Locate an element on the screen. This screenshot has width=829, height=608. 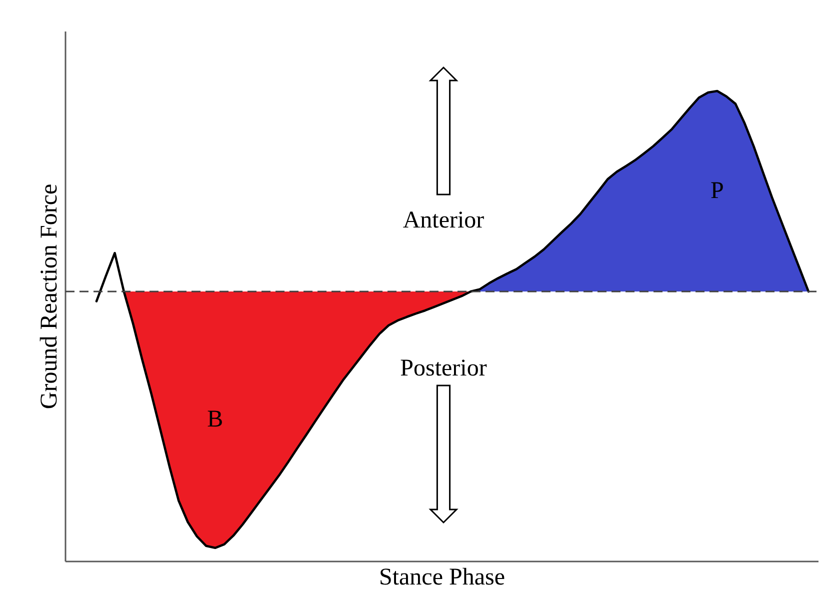
x-axis-title: Stance Phase is located at coordinates (442, 577).